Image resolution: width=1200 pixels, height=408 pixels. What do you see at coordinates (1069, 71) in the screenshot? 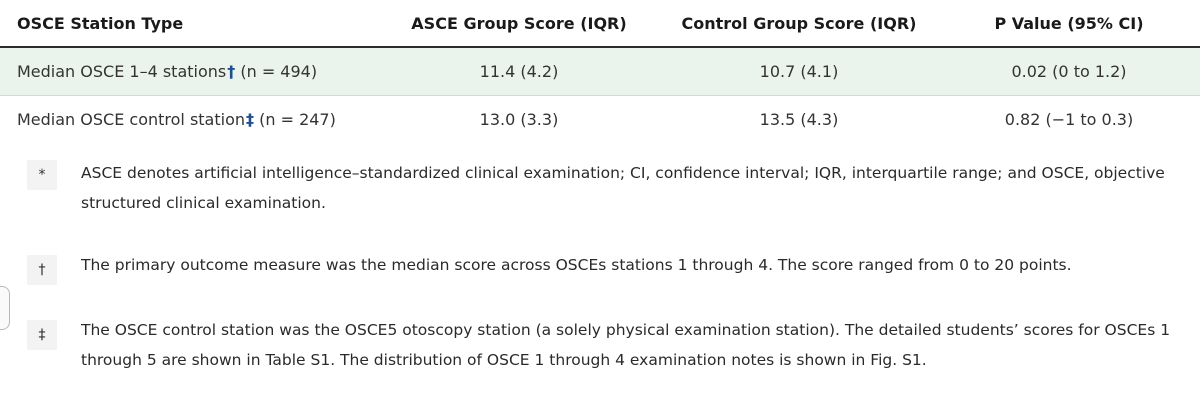
I see `p-value-cell: 0.02 (0 to 1.2)` at bounding box center [1069, 71].